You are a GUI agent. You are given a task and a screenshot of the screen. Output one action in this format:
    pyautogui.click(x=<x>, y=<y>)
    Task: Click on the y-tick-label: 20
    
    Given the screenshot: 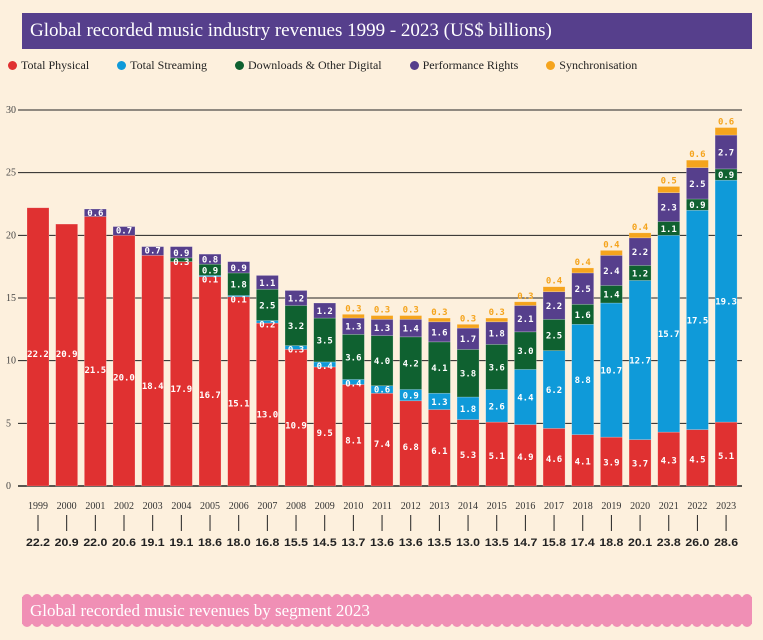 What is the action you would take?
    pyautogui.click(x=11, y=235)
    